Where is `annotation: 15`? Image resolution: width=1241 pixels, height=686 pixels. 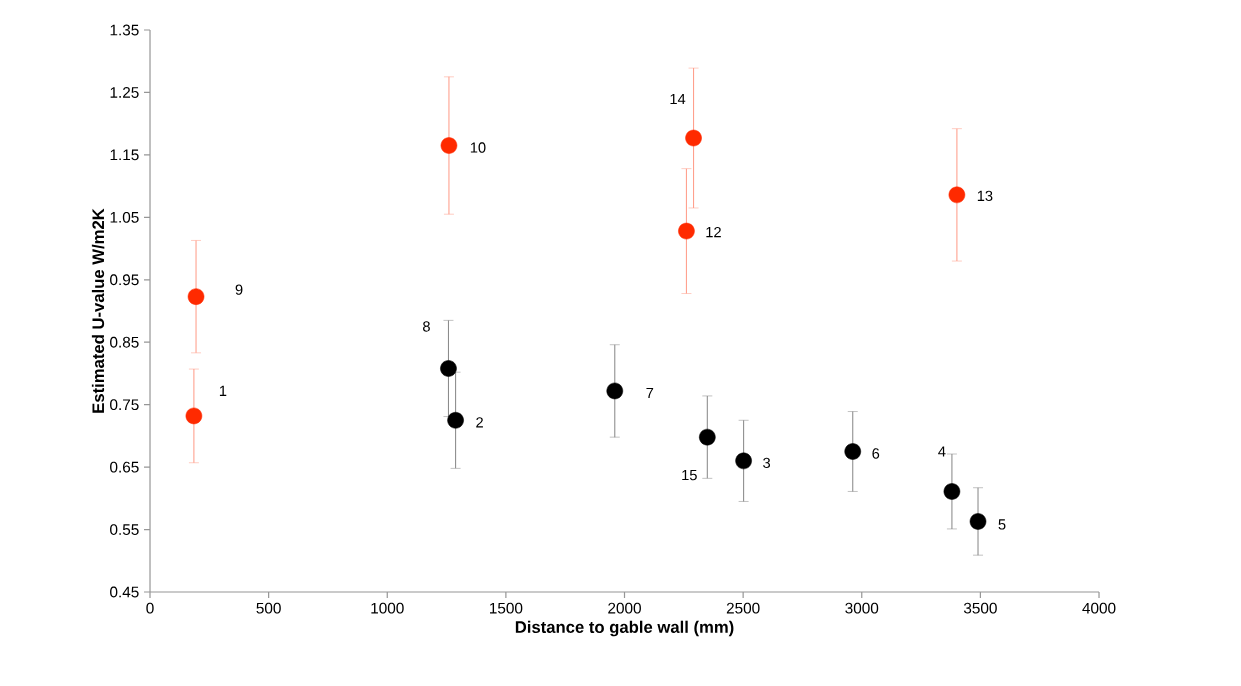 annotation: 15 is located at coordinates (689, 475).